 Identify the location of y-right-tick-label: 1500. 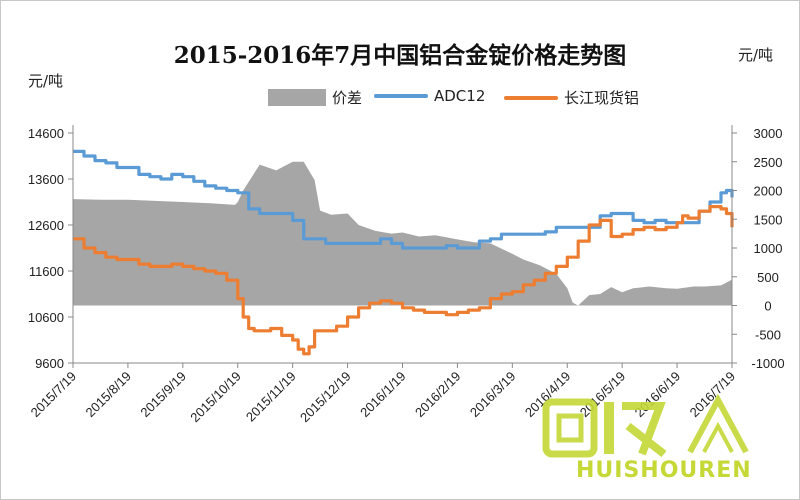
(768, 219).